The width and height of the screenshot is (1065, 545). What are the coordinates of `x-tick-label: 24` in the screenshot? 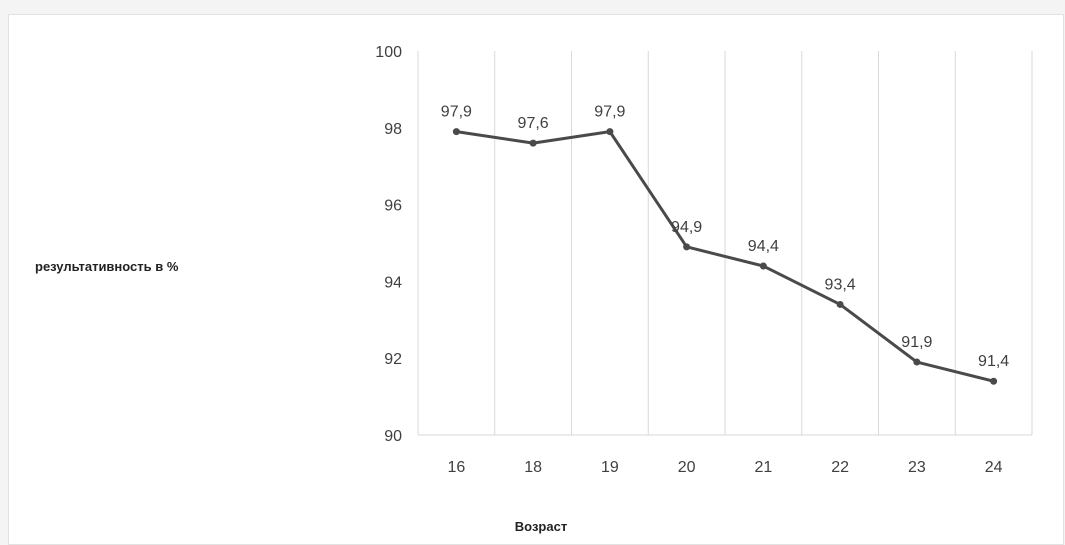 It's located at (994, 467).